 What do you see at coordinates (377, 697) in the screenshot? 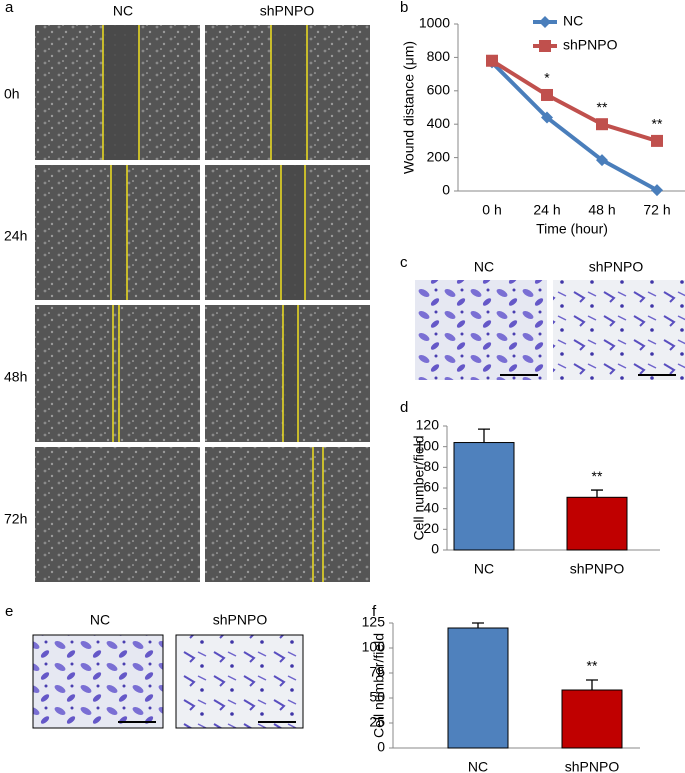
I see `y-tick-label: 50` at bounding box center [377, 697].